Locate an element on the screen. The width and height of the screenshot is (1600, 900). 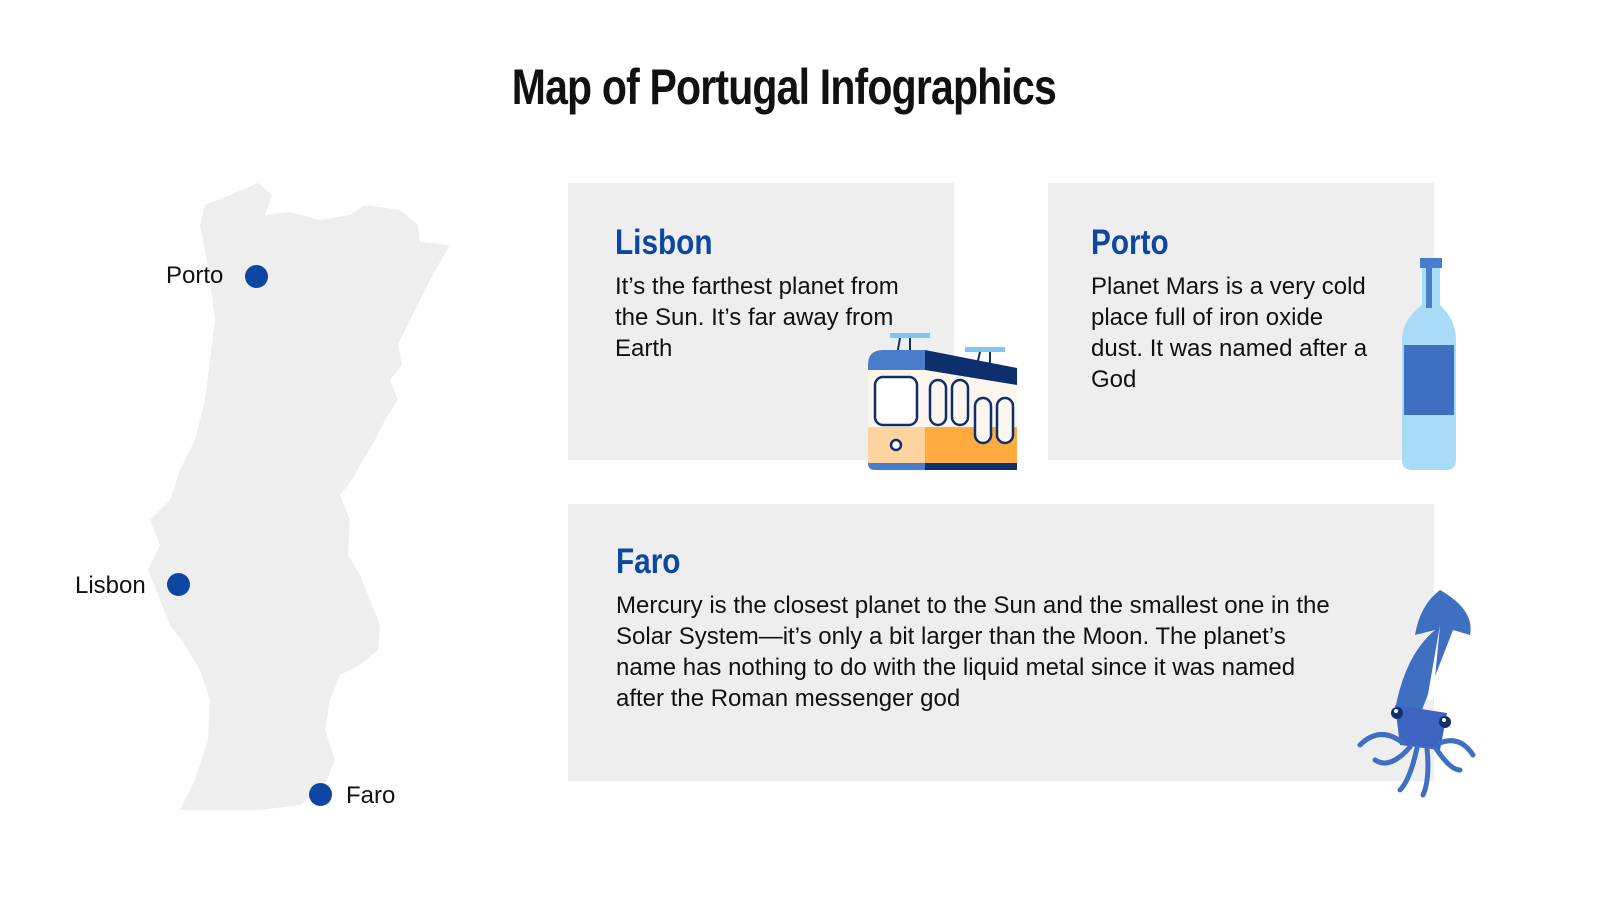
card-heading: Lisbon is located at coordinates (664, 242).